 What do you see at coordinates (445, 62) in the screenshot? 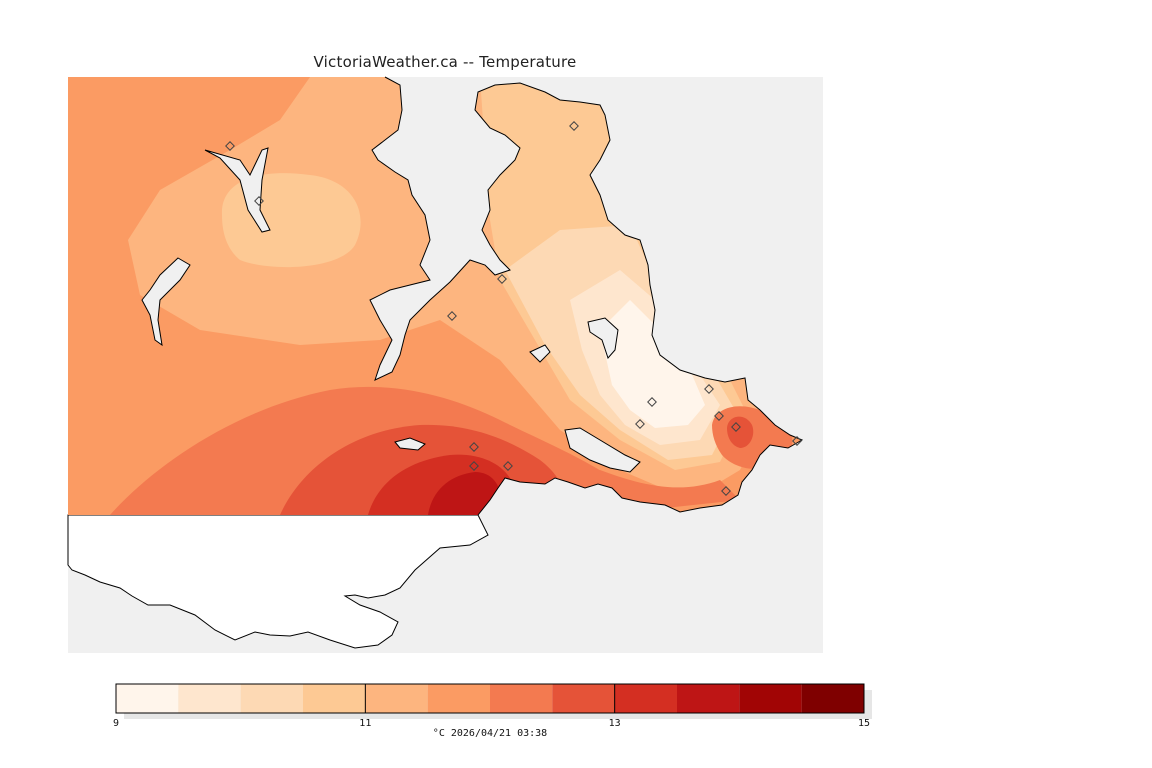
I see `map-title: VictoriaWeather.ca -- Temperature` at bounding box center [445, 62].